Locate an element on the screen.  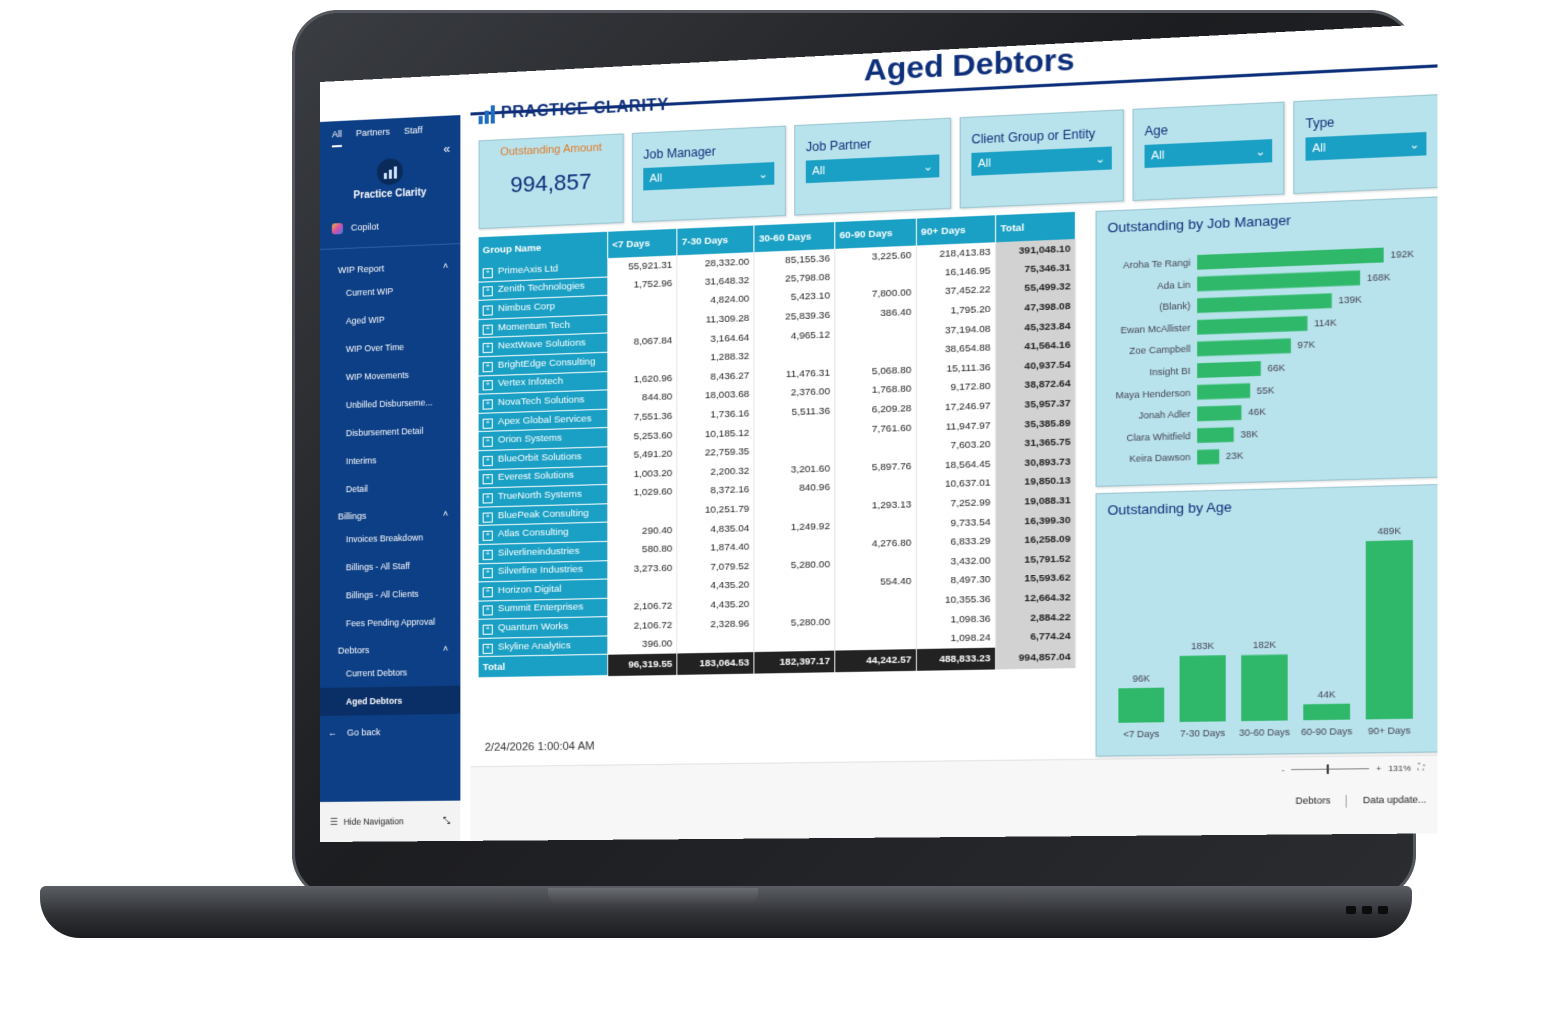
zoom-in-icon: + is located at coordinates (1379, 768).